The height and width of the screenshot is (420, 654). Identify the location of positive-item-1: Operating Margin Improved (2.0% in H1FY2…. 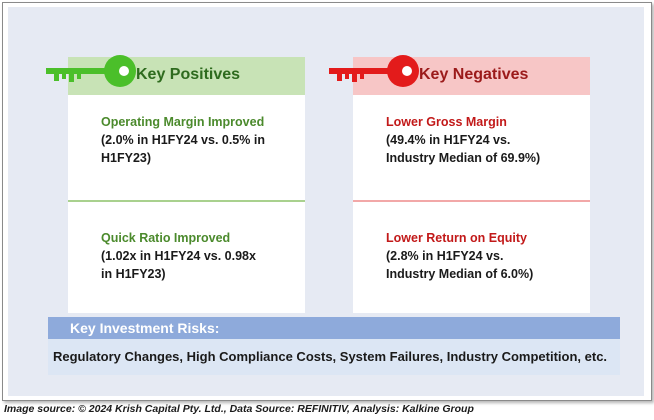
(201, 140).